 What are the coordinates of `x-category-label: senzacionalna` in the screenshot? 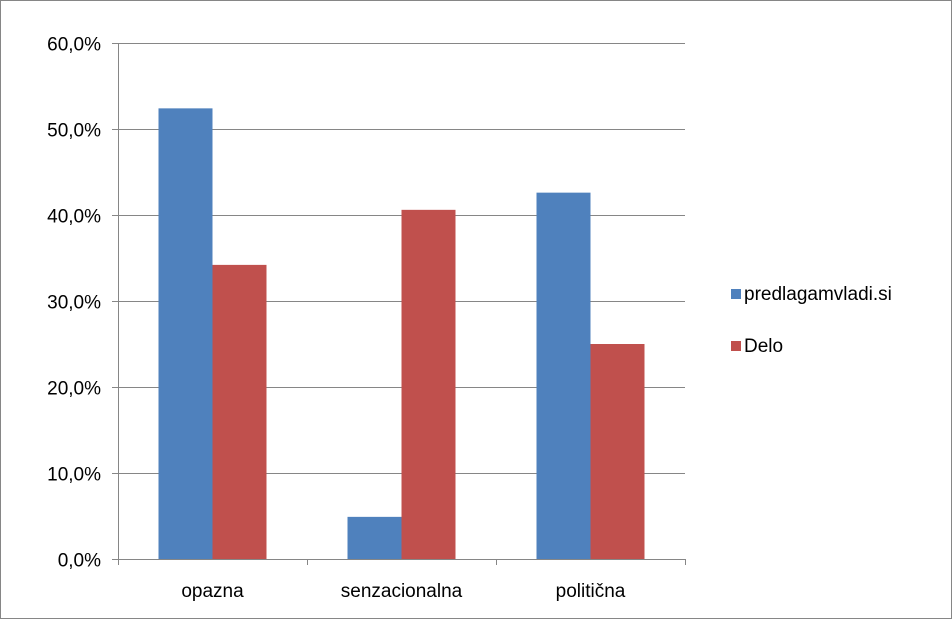 It's located at (402, 591).